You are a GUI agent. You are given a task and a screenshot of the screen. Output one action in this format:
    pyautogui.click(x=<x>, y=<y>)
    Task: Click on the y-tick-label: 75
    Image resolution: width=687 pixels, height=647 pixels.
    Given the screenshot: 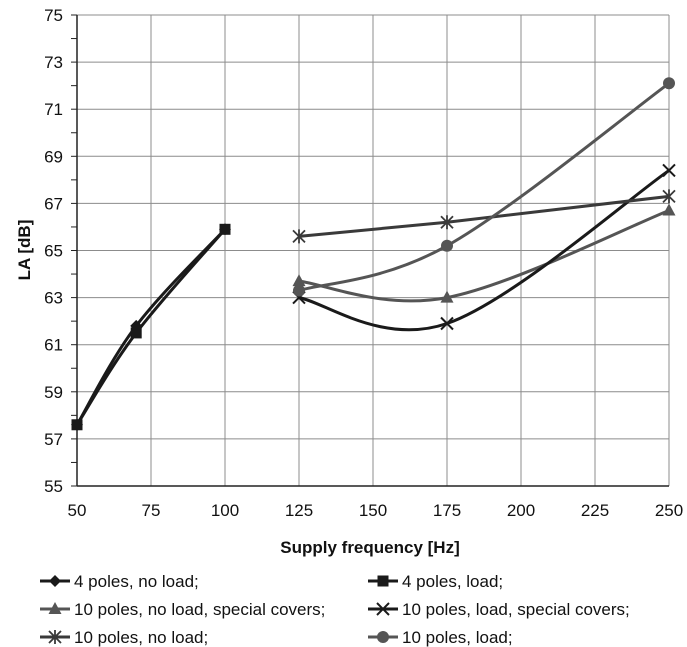 What is the action you would take?
    pyautogui.click(x=53, y=15)
    